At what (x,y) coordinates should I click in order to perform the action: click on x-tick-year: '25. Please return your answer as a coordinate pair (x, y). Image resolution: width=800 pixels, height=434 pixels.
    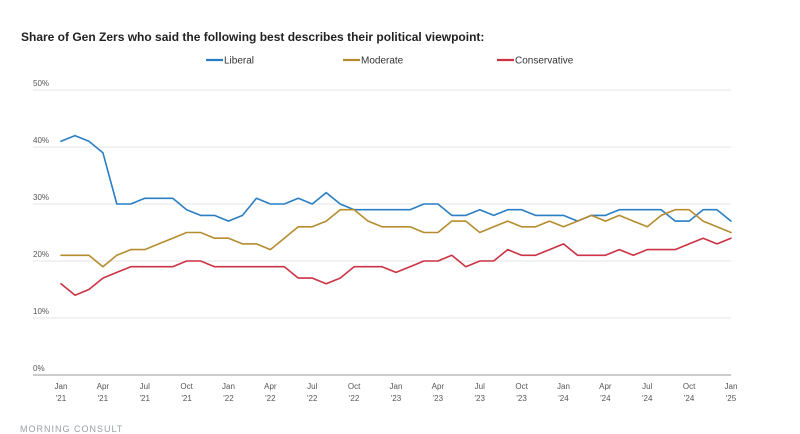
    Looking at the image, I should click on (731, 398).